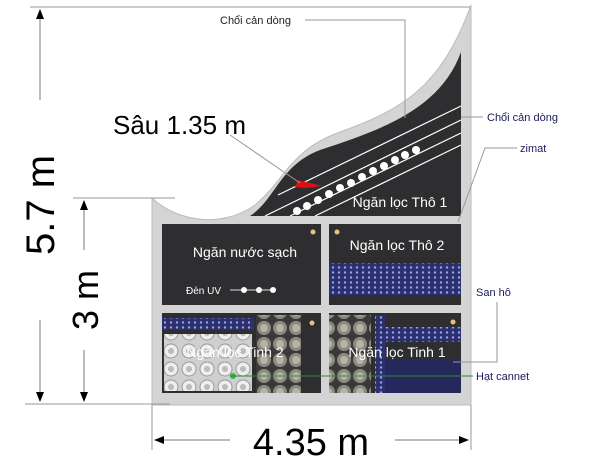 This screenshot has height=460, width=600. I want to click on flow-brush-lines, so click(363, 161).